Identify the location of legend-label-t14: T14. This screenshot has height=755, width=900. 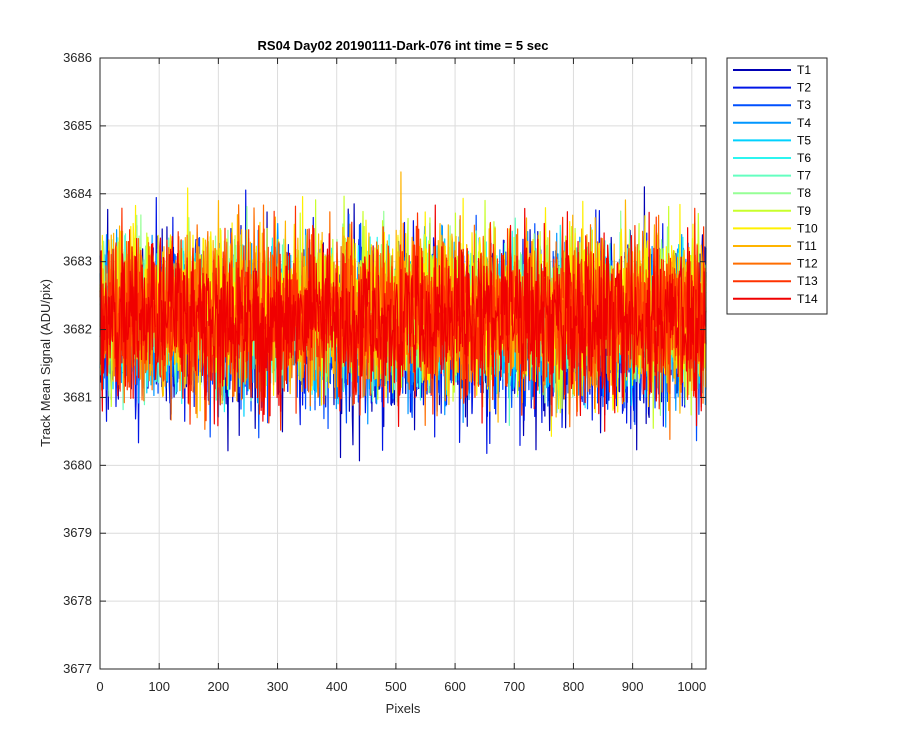
(807, 299).